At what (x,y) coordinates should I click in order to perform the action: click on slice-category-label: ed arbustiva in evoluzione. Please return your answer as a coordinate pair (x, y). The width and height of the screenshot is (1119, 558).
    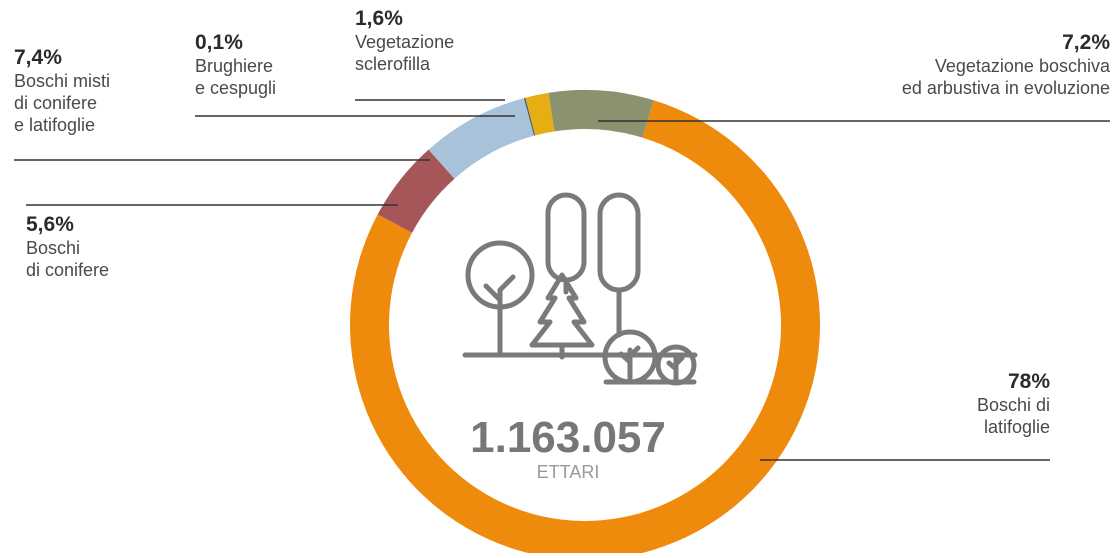
    Looking at the image, I should click on (1006, 88).